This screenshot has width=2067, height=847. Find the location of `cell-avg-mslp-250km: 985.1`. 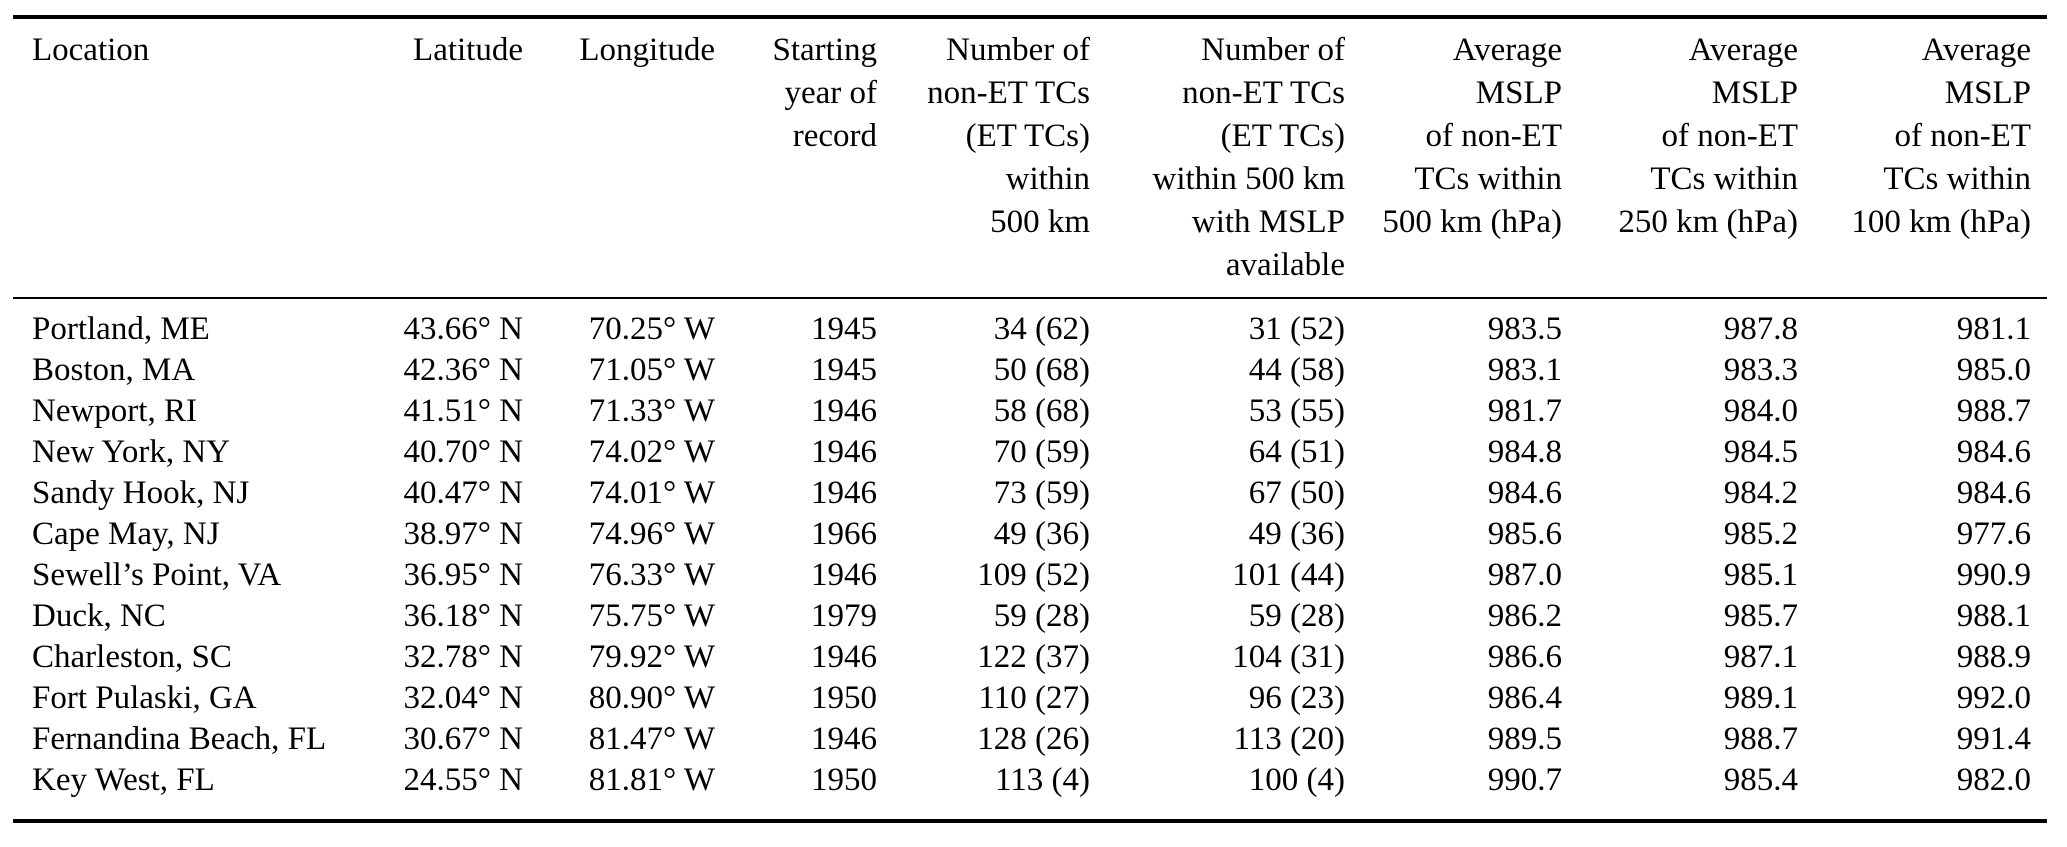

cell-avg-mslp-250km: 985.1 is located at coordinates (1760, 575).